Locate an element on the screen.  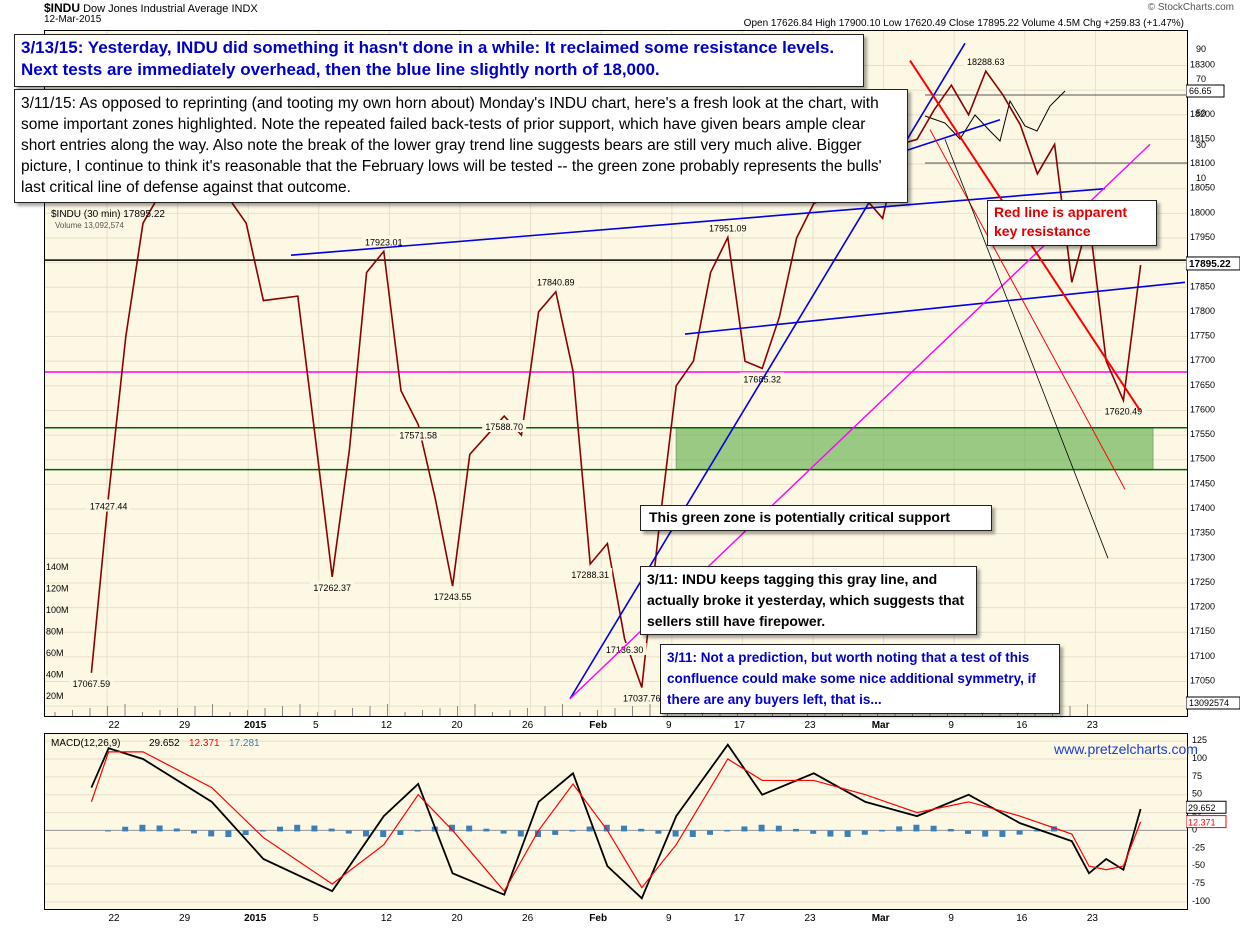
volume-tick: 140M is located at coordinates (57, 567).